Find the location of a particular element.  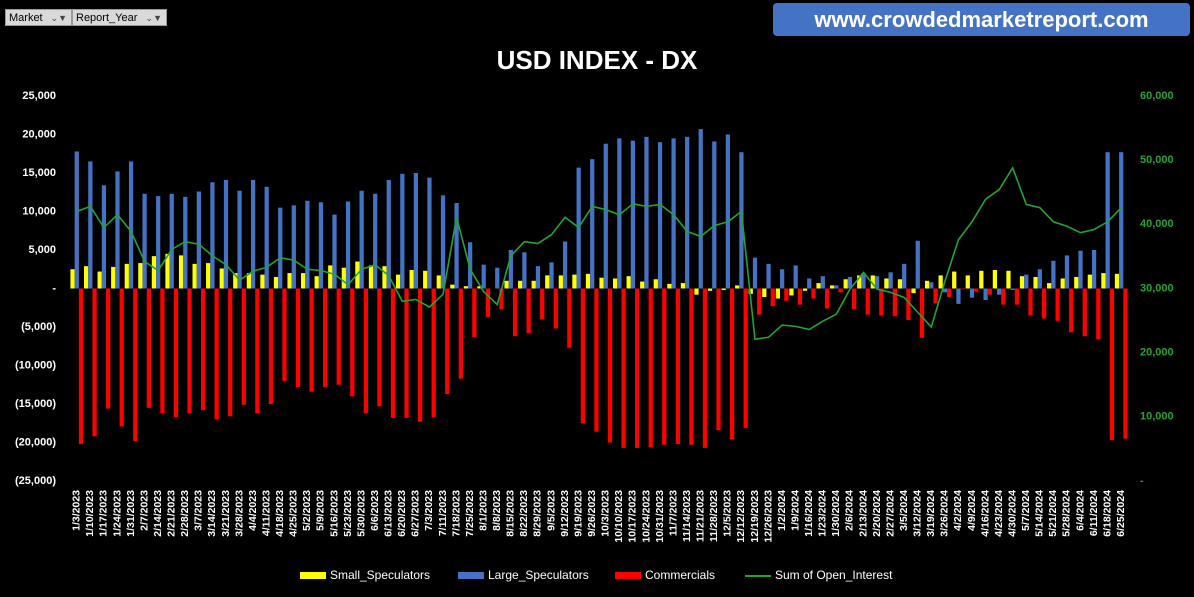

y2-tick-label: 50,000 is located at coordinates (1157, 160).